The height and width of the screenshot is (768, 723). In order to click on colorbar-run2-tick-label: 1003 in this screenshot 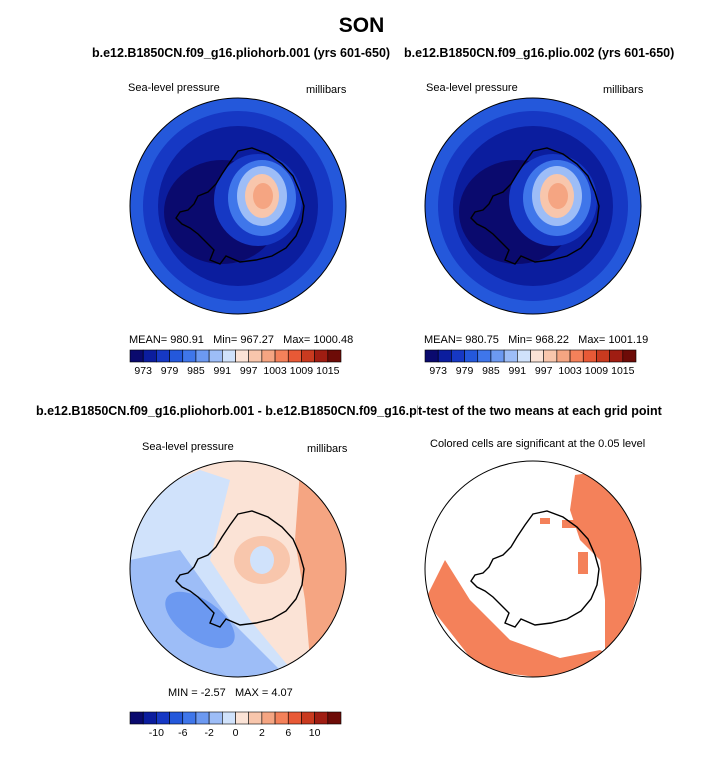, I will do `click(570, 371)`.